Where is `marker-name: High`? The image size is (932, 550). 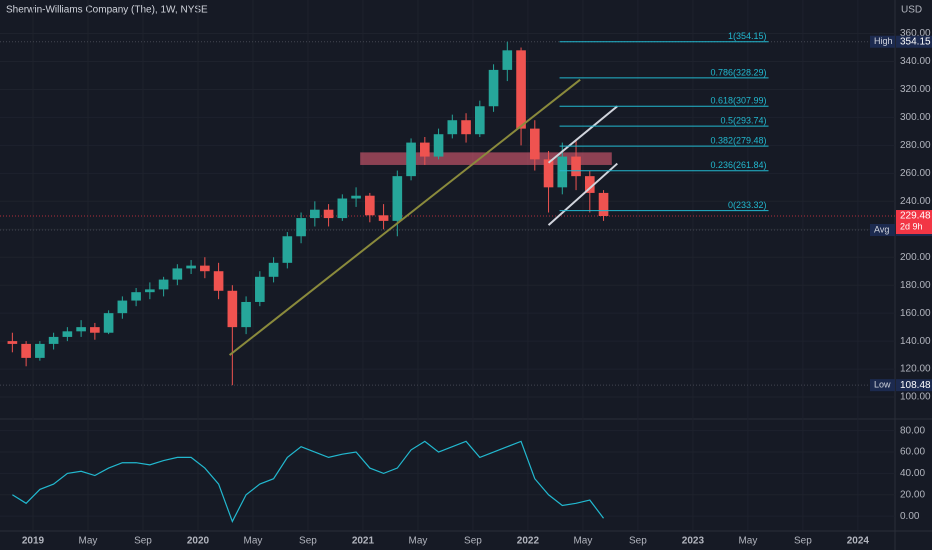
marker-name: High is located at coordinates (883, 41).